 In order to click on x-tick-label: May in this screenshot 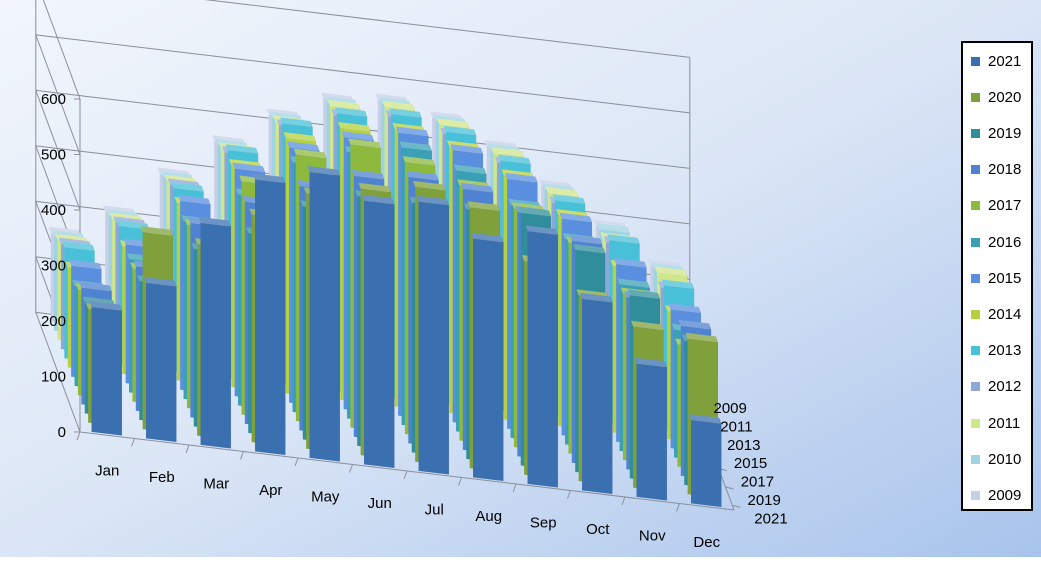, I will do `click(325, 496)`.